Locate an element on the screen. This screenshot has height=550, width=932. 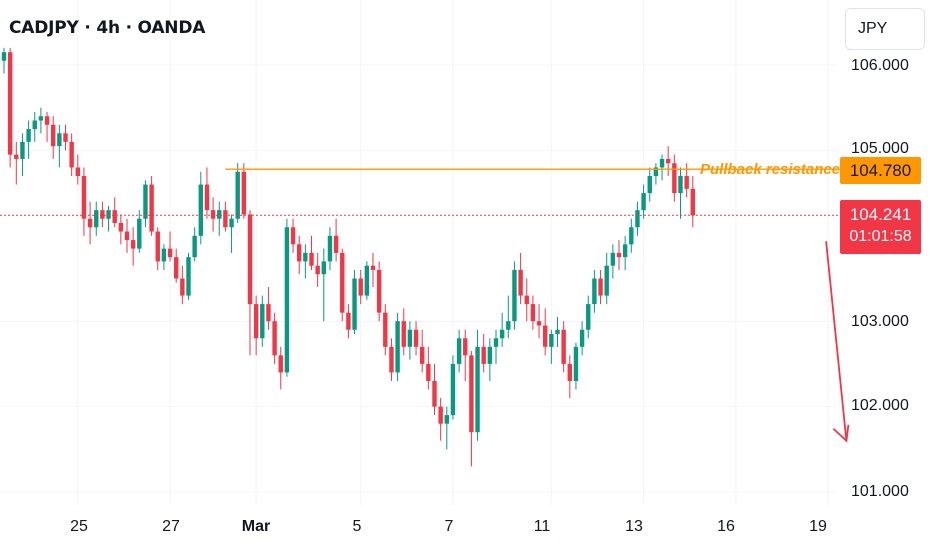
projection-arrow-head is located at coordinates (841, 433).